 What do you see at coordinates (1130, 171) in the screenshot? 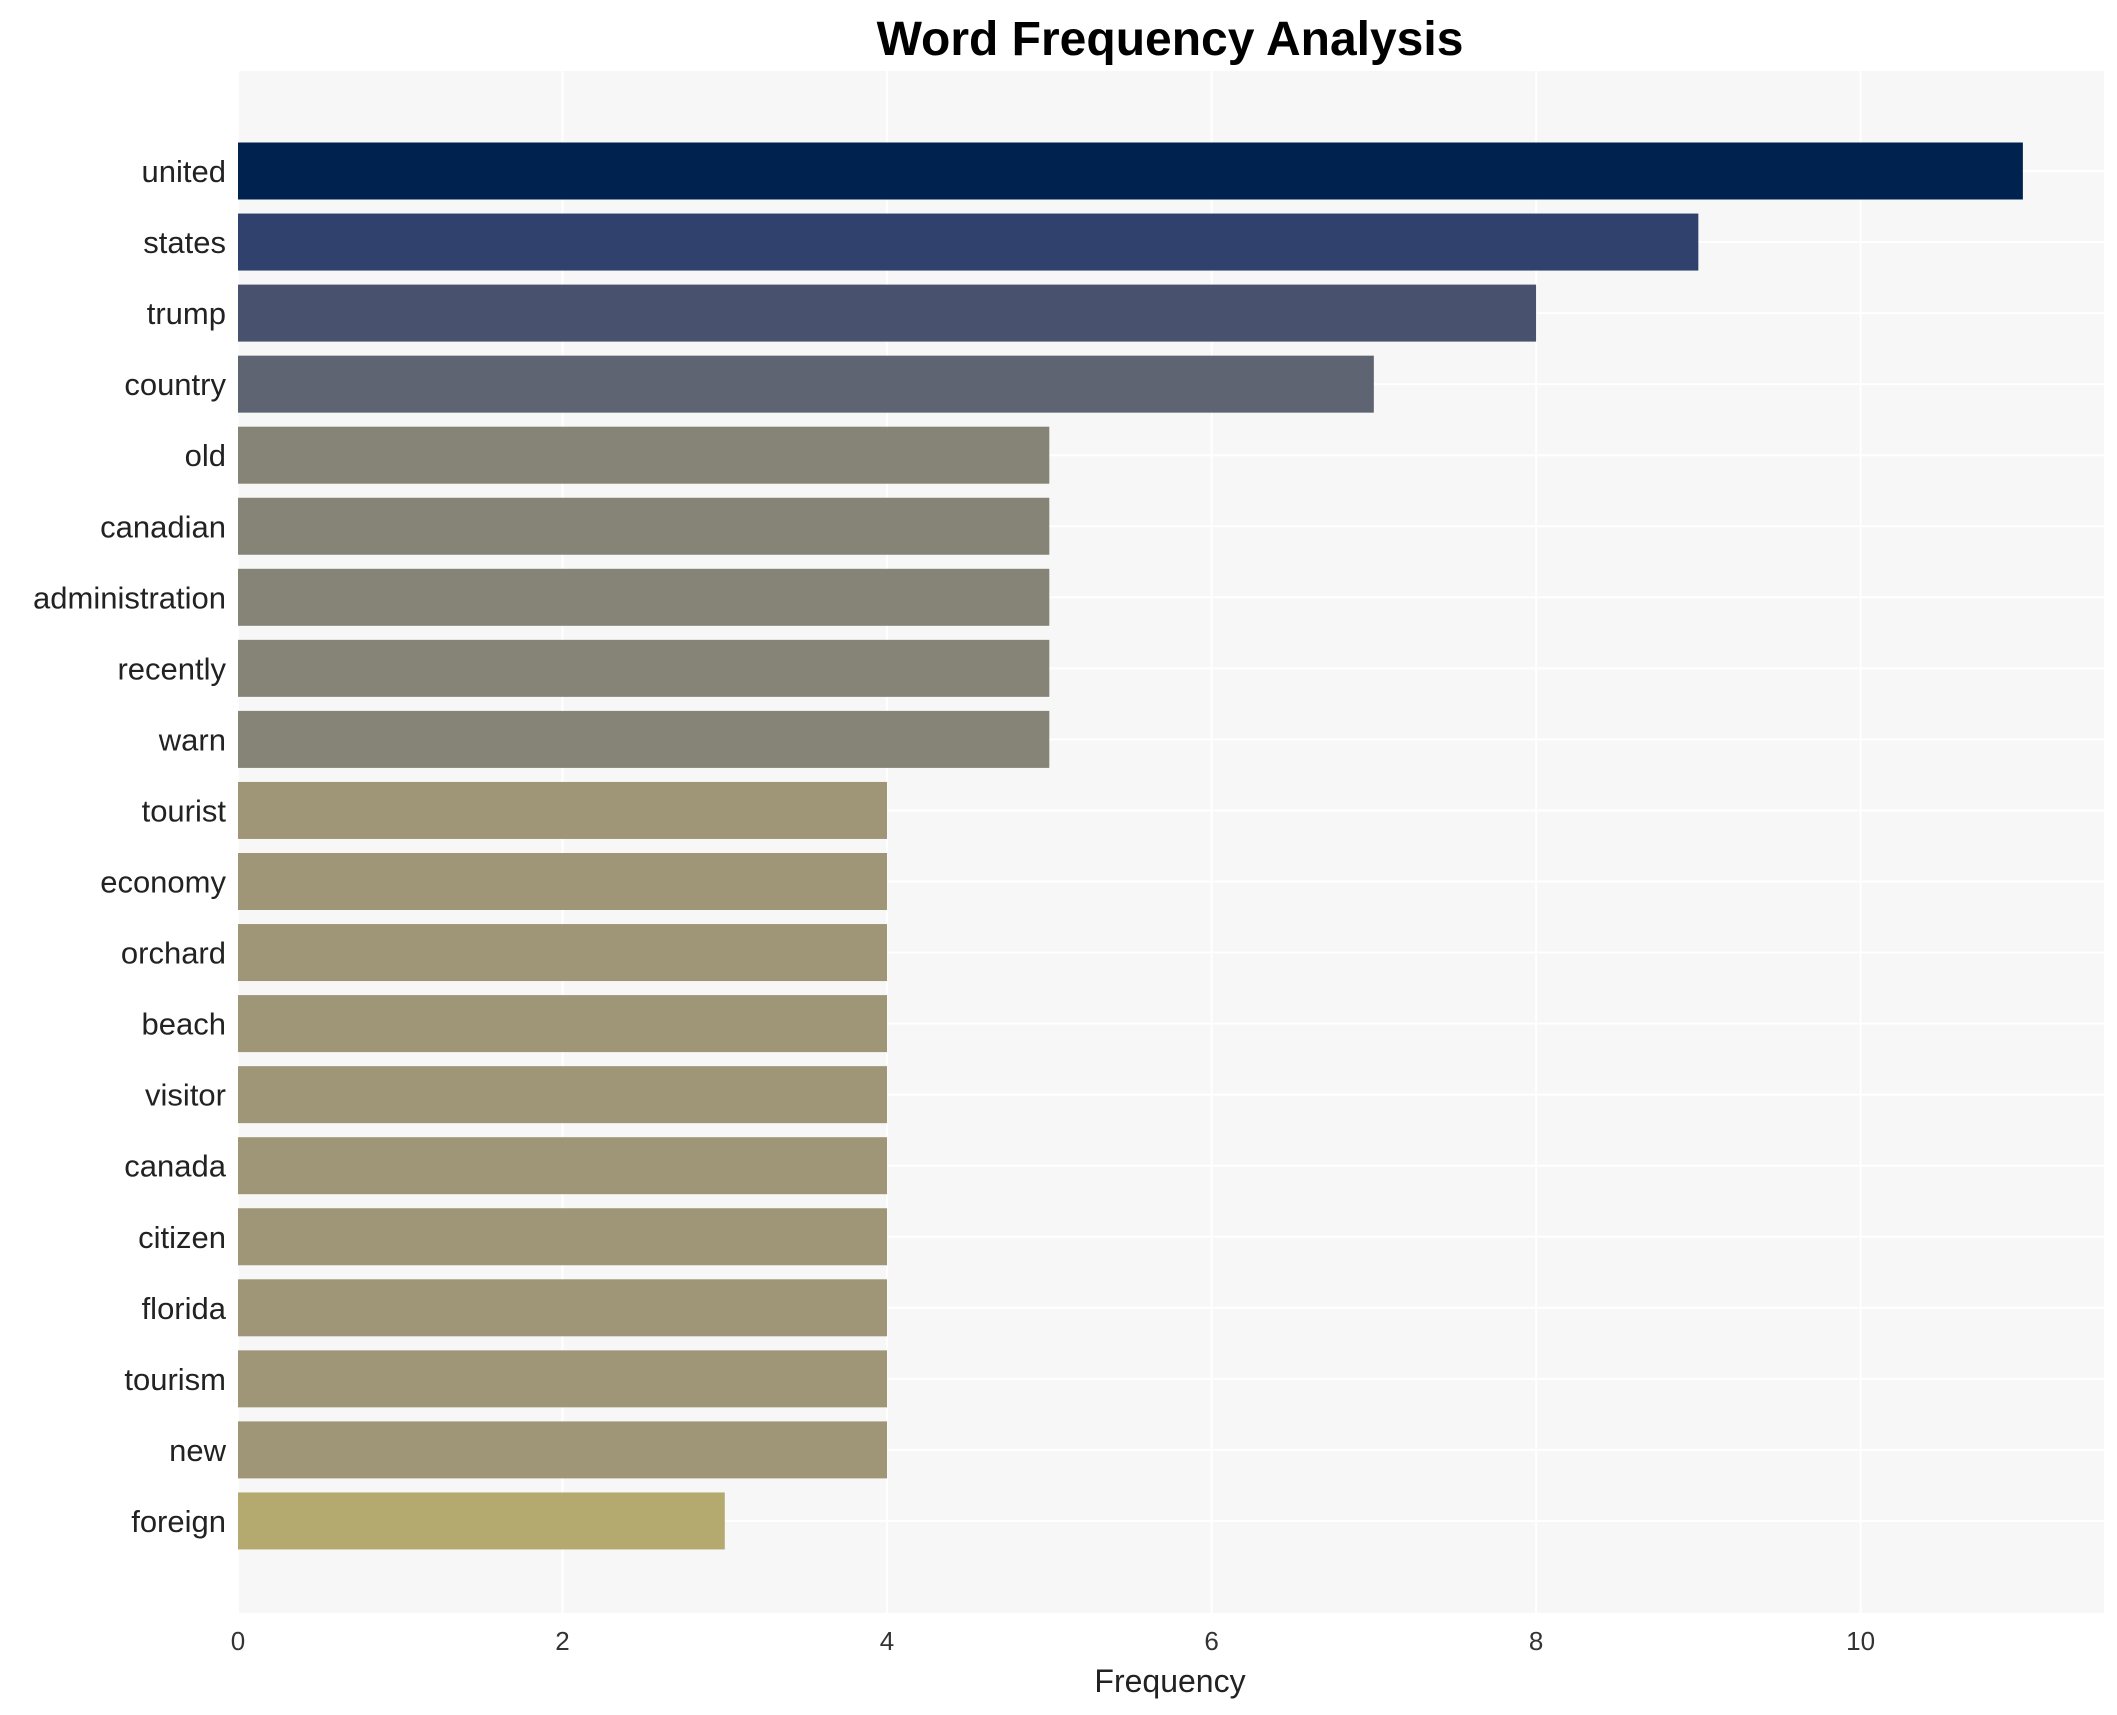
I see `bar-united` at bounding box center [1130, 171].